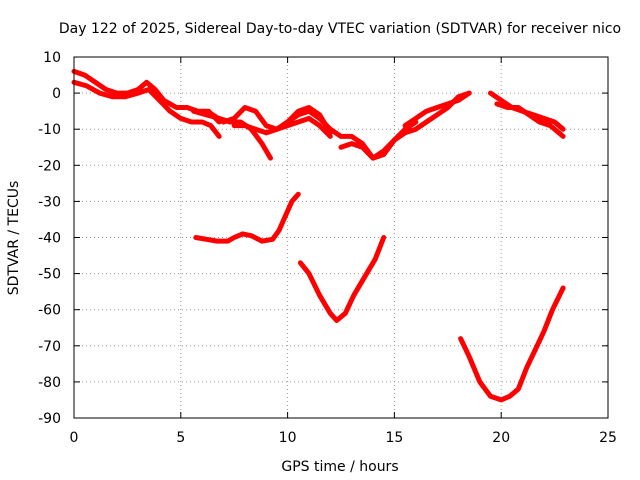 The width and height of the screenshot is (640, 480). What do you see at coordinates (49, 166) in the screenshot?
I see `y-tick-label: -20` at bounding box center [49, 166].